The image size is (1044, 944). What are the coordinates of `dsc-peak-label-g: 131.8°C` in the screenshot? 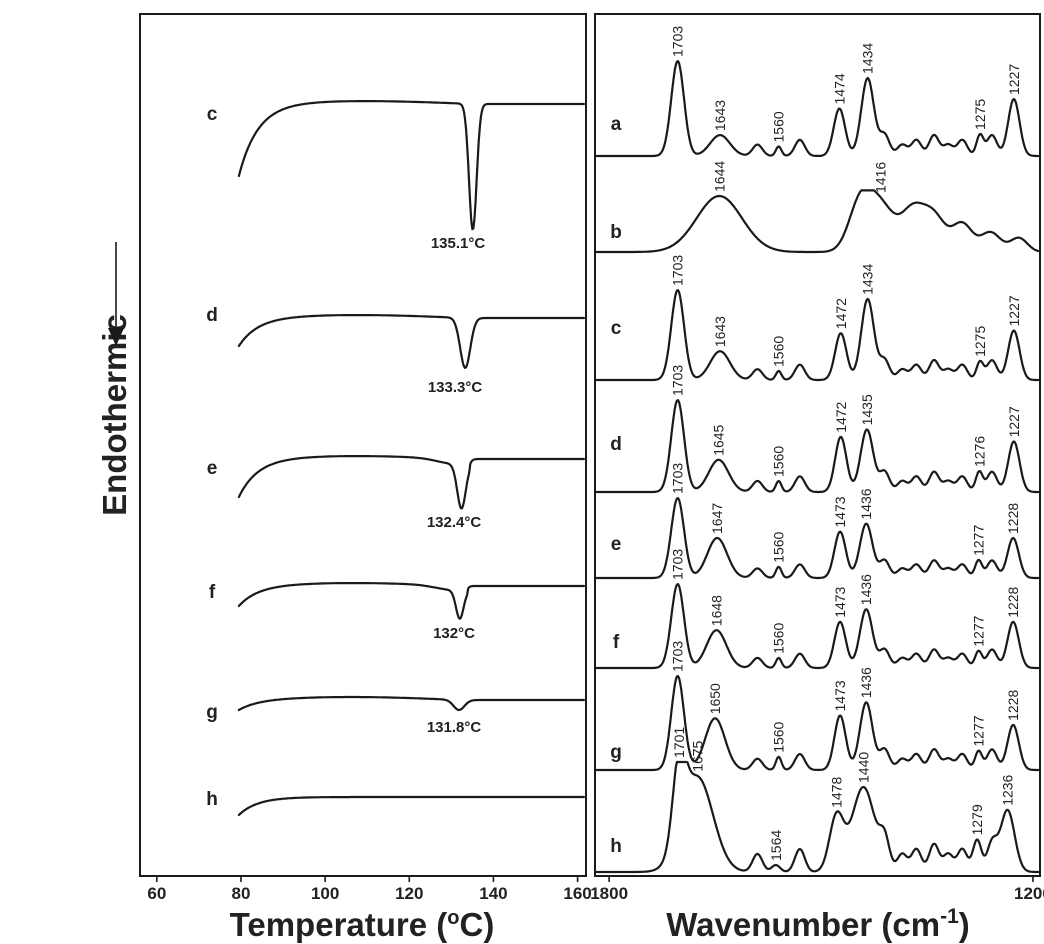 It's located at (454, 727).